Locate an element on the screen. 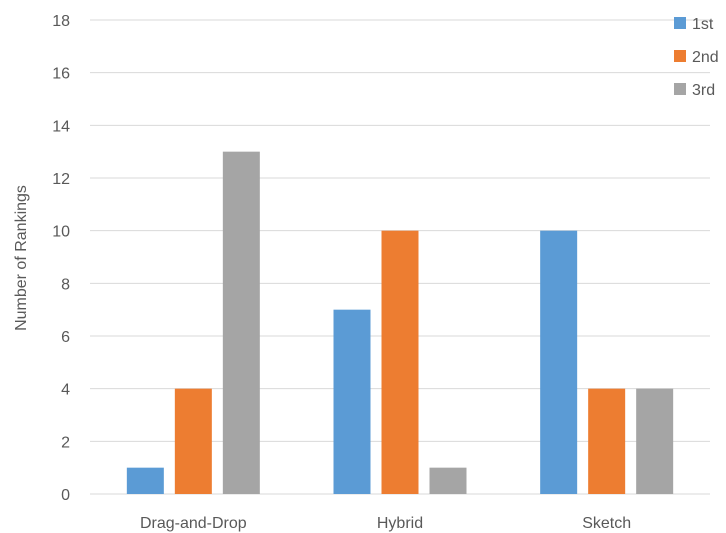 This screenshot has height=533, width=726. bar-sketch-2nd is located at coordinates (607, 441).